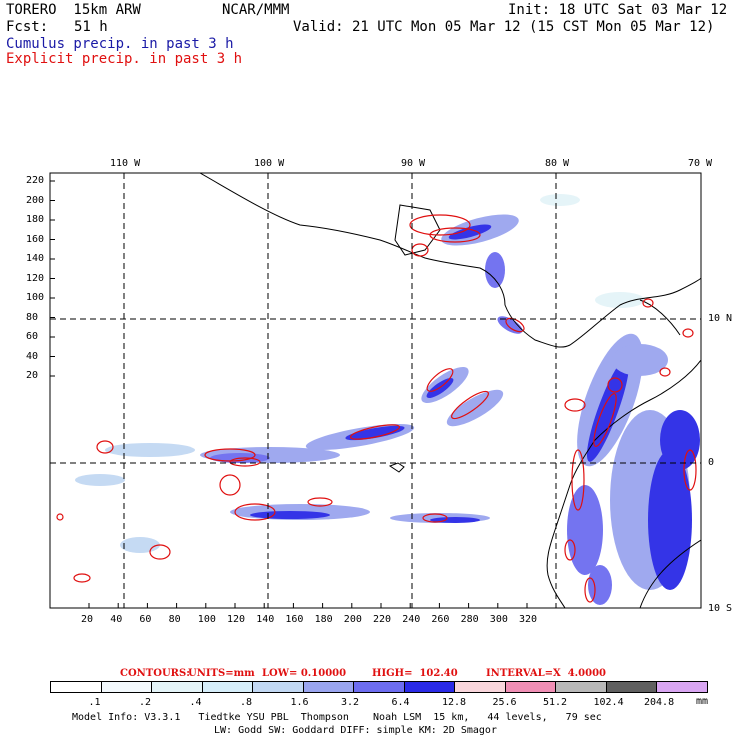 The image size is (740, 740). I want to click on x-tick-label: 280, so click(469, 619).